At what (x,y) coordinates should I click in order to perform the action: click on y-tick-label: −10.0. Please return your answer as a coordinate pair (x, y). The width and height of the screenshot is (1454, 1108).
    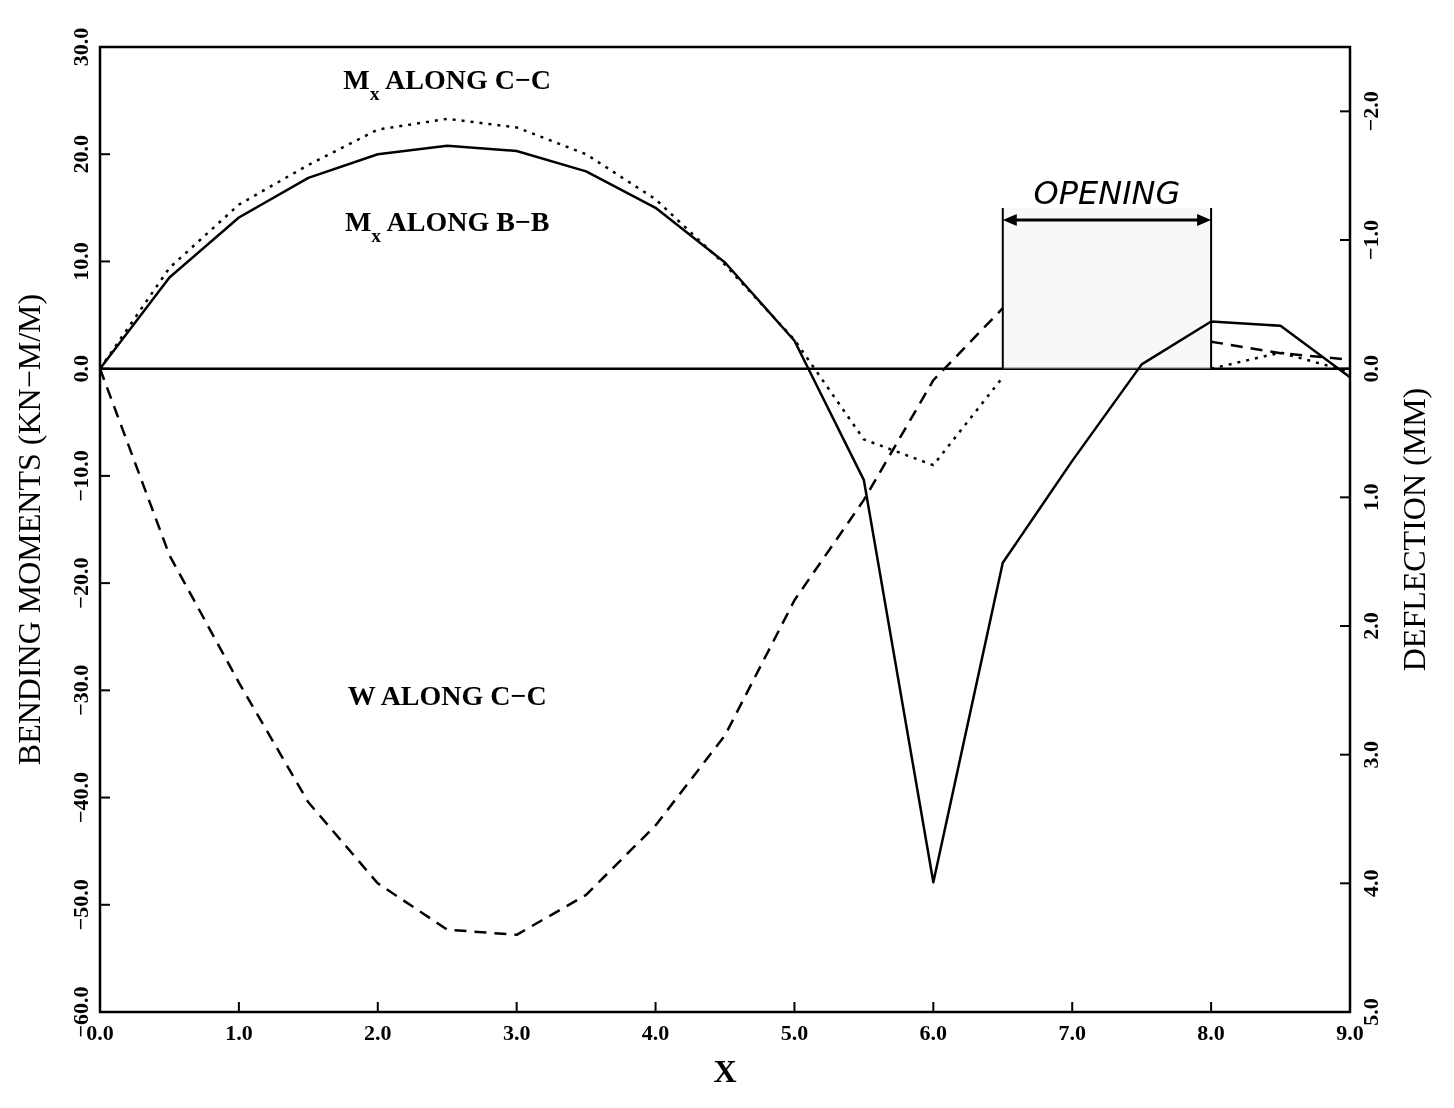
    Looking at the image, I should click on (80, 476).